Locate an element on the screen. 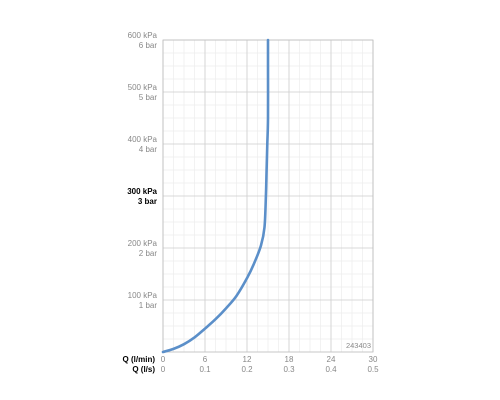 This screenshot has height=400, width=500. y-tick-label-kpa: 500 kPa is located at coordinates (143, 87).